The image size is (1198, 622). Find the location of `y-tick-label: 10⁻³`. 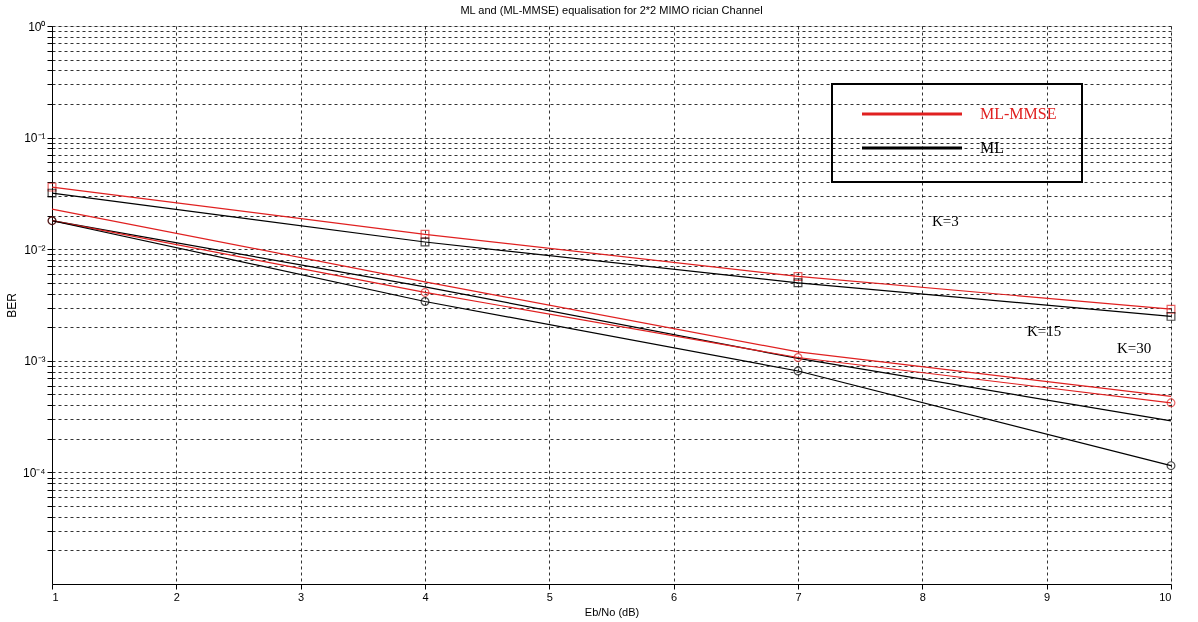

y-tick-label: 10⁻³ is located at coordinates (35, 361).